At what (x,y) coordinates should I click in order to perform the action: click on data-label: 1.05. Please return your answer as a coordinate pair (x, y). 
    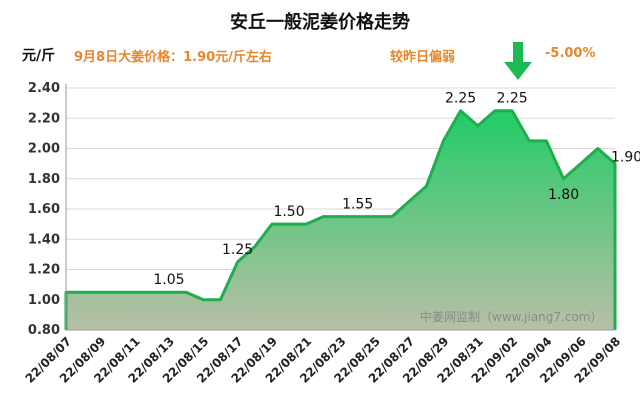
    Looking at the image, I should click on (168, 280).